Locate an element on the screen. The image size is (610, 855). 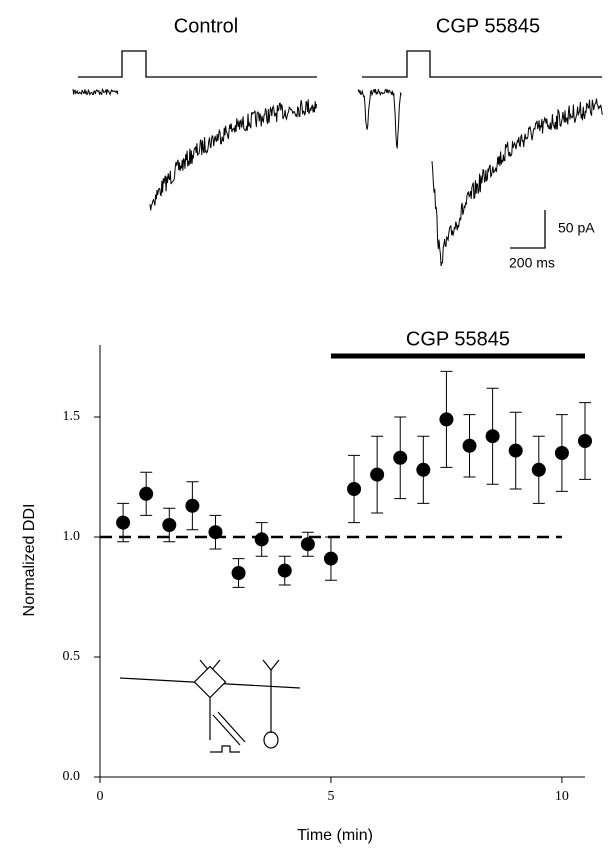
neuron-diagram is located at coordinates (210, 706).